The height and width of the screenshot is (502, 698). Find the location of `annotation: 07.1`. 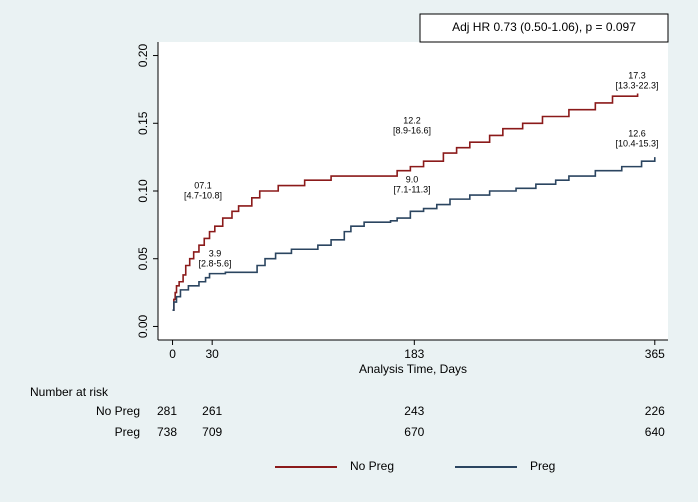

annotation: 07.1 is located at coordinates (203, 185).